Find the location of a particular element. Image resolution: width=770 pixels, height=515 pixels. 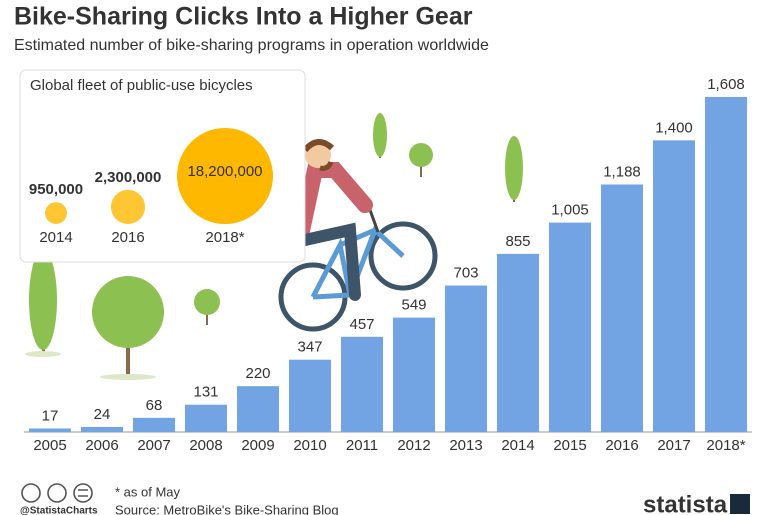

brand-logo is located at coordinates (740, 504).